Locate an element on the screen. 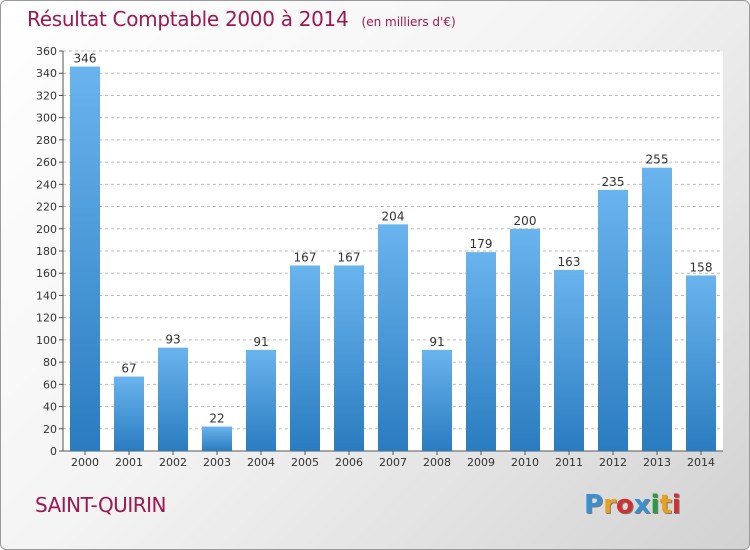  x-tick-label: 2013 is located at coordinates (657, 462).